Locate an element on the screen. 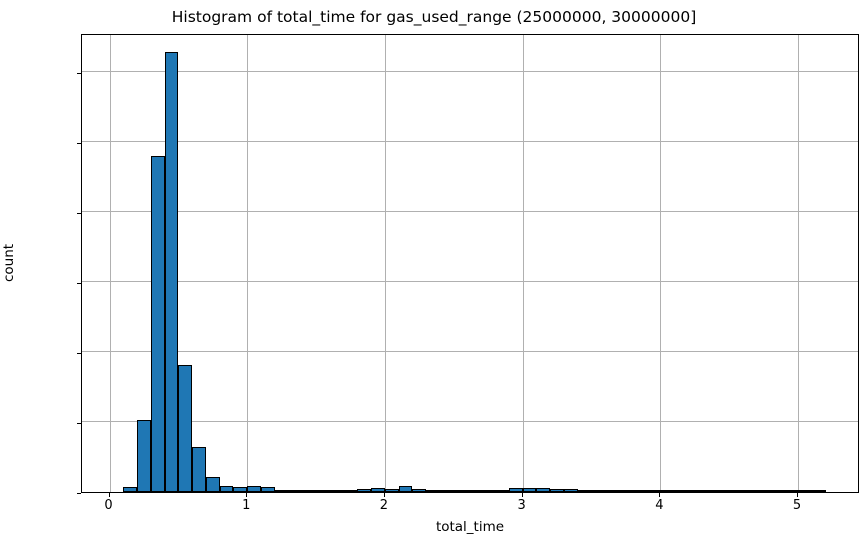 The image size is (868, 547). x-tick-label: 2 is located at coordinates (384, 505).